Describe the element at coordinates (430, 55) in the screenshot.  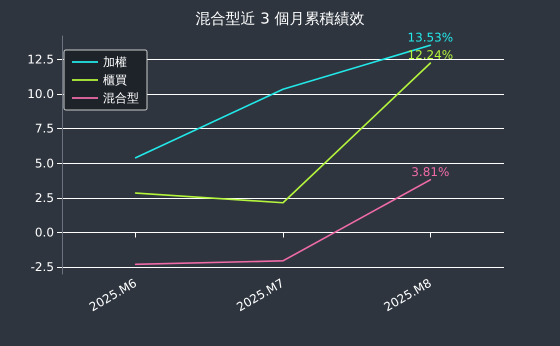
I see `data-label: 12.24%` at that location.